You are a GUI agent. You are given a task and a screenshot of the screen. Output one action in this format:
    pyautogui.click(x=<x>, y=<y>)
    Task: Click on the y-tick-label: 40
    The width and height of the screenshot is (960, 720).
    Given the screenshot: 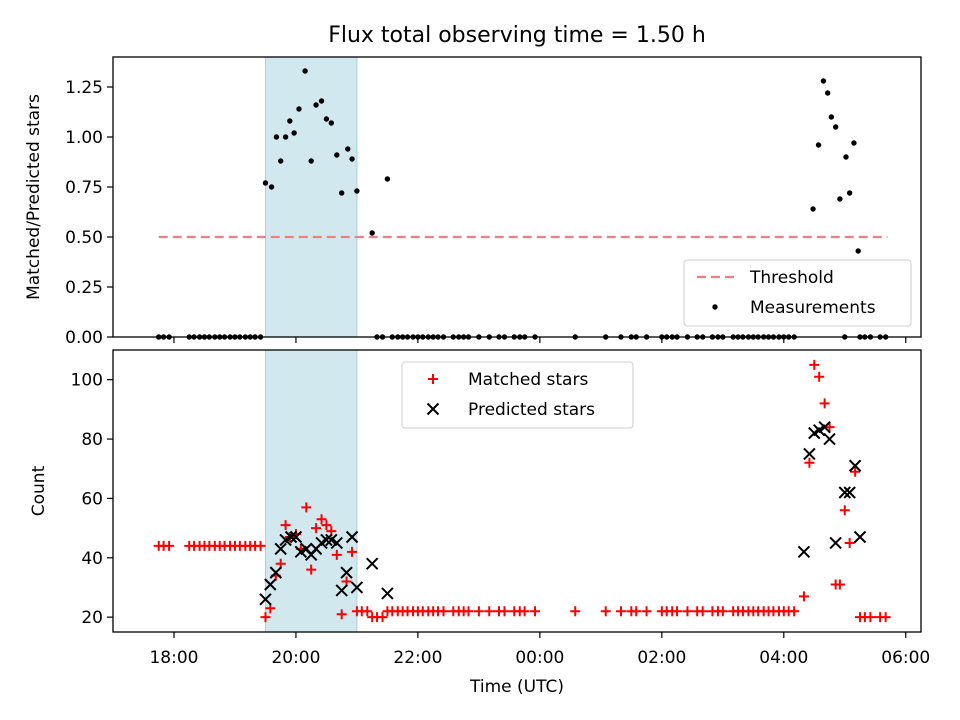 What is the action you would take?
    pyautogui.click(x=92, y=559)
    